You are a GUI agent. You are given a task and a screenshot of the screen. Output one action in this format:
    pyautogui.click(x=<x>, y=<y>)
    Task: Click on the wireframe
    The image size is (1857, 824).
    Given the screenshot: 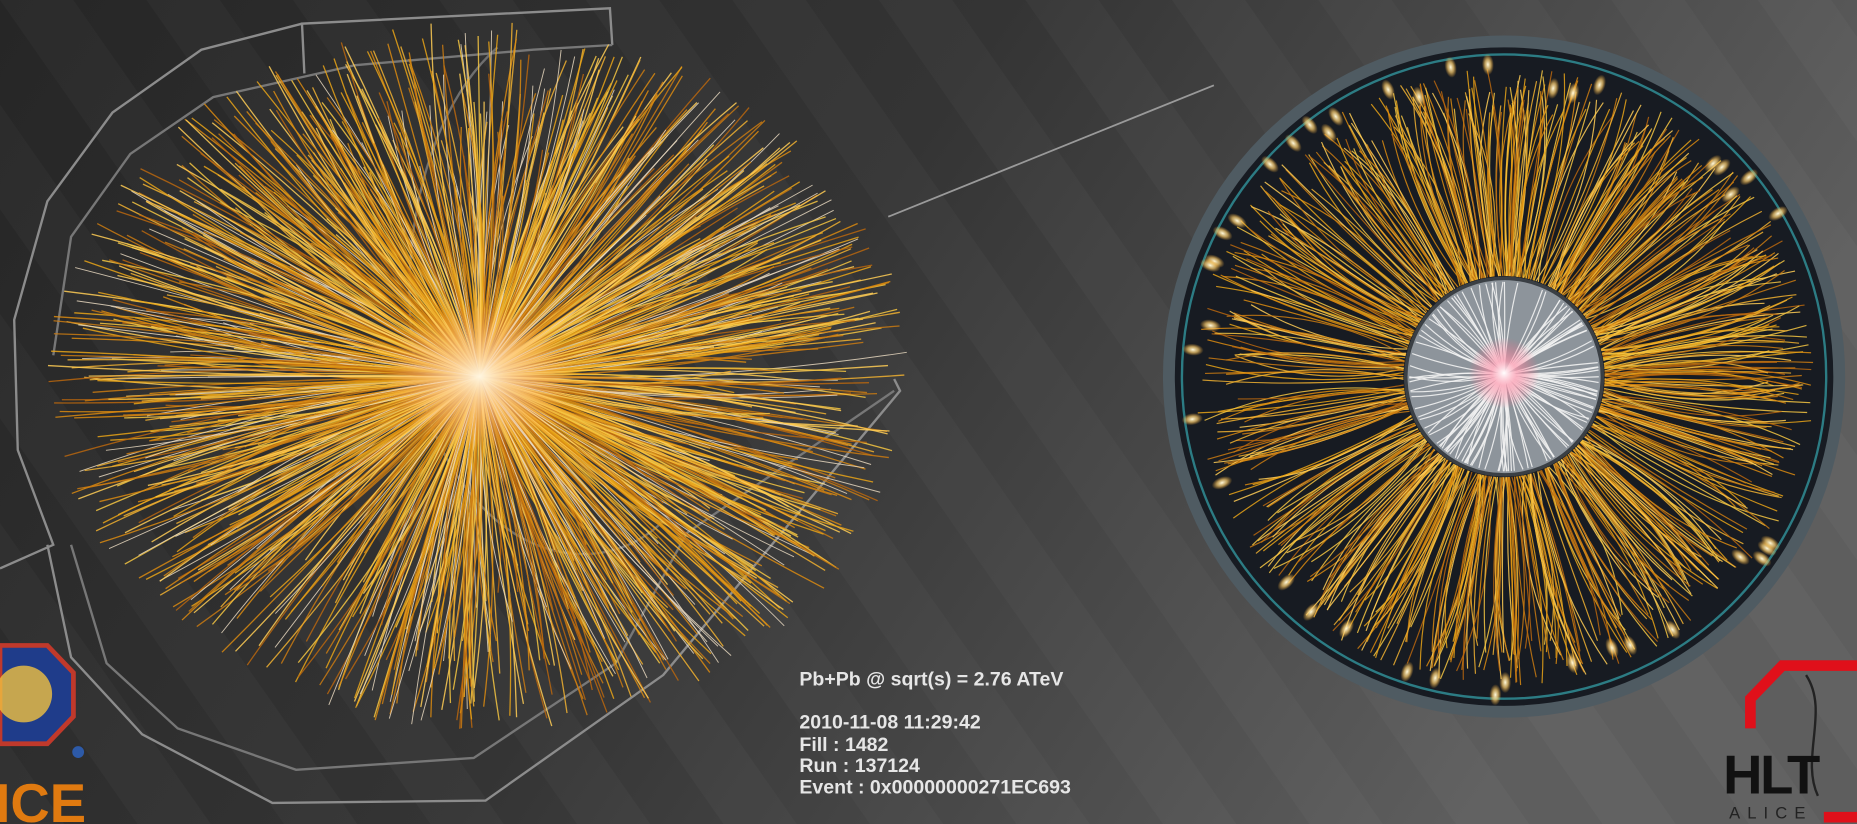 What is the action you would take?
    pyautogui.click(x=332, y=199)
    